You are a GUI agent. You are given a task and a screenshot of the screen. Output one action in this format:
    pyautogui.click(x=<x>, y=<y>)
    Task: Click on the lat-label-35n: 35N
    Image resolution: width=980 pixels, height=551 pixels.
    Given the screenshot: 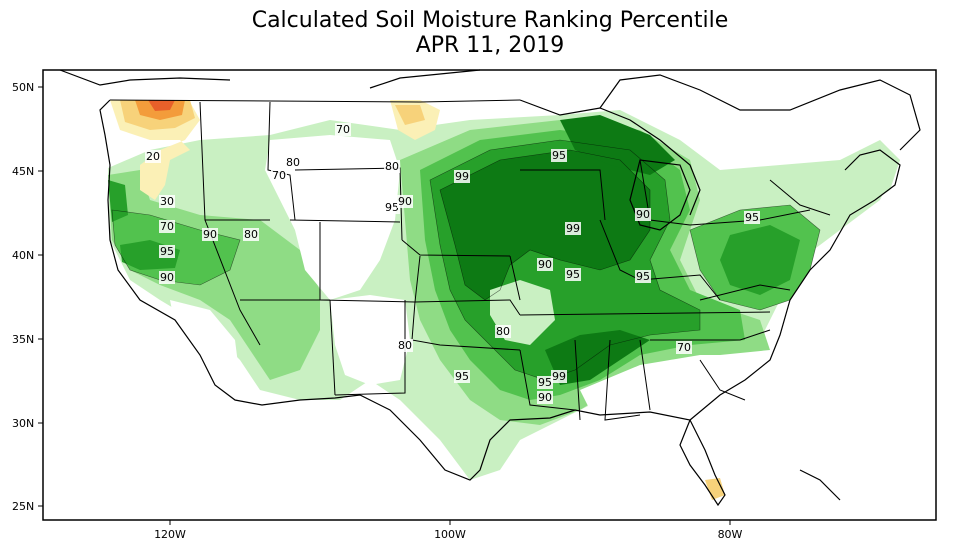 What is the action you would take?
    pyautogui.click(x=23, y=339)
    